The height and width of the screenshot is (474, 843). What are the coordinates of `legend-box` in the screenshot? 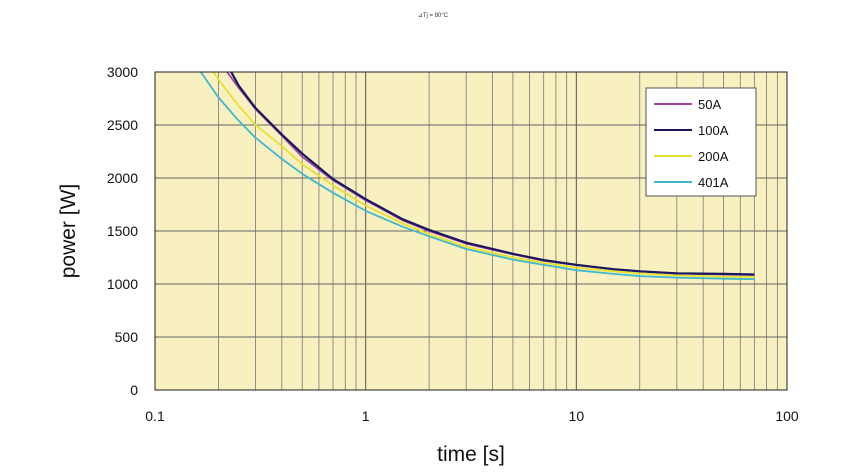 It's located at (701, 142).